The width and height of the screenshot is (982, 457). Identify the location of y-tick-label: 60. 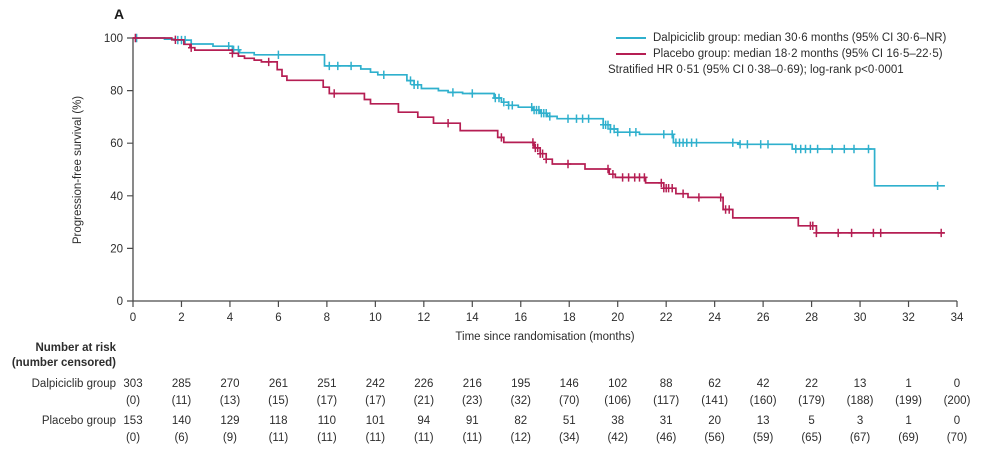
(116, 144).